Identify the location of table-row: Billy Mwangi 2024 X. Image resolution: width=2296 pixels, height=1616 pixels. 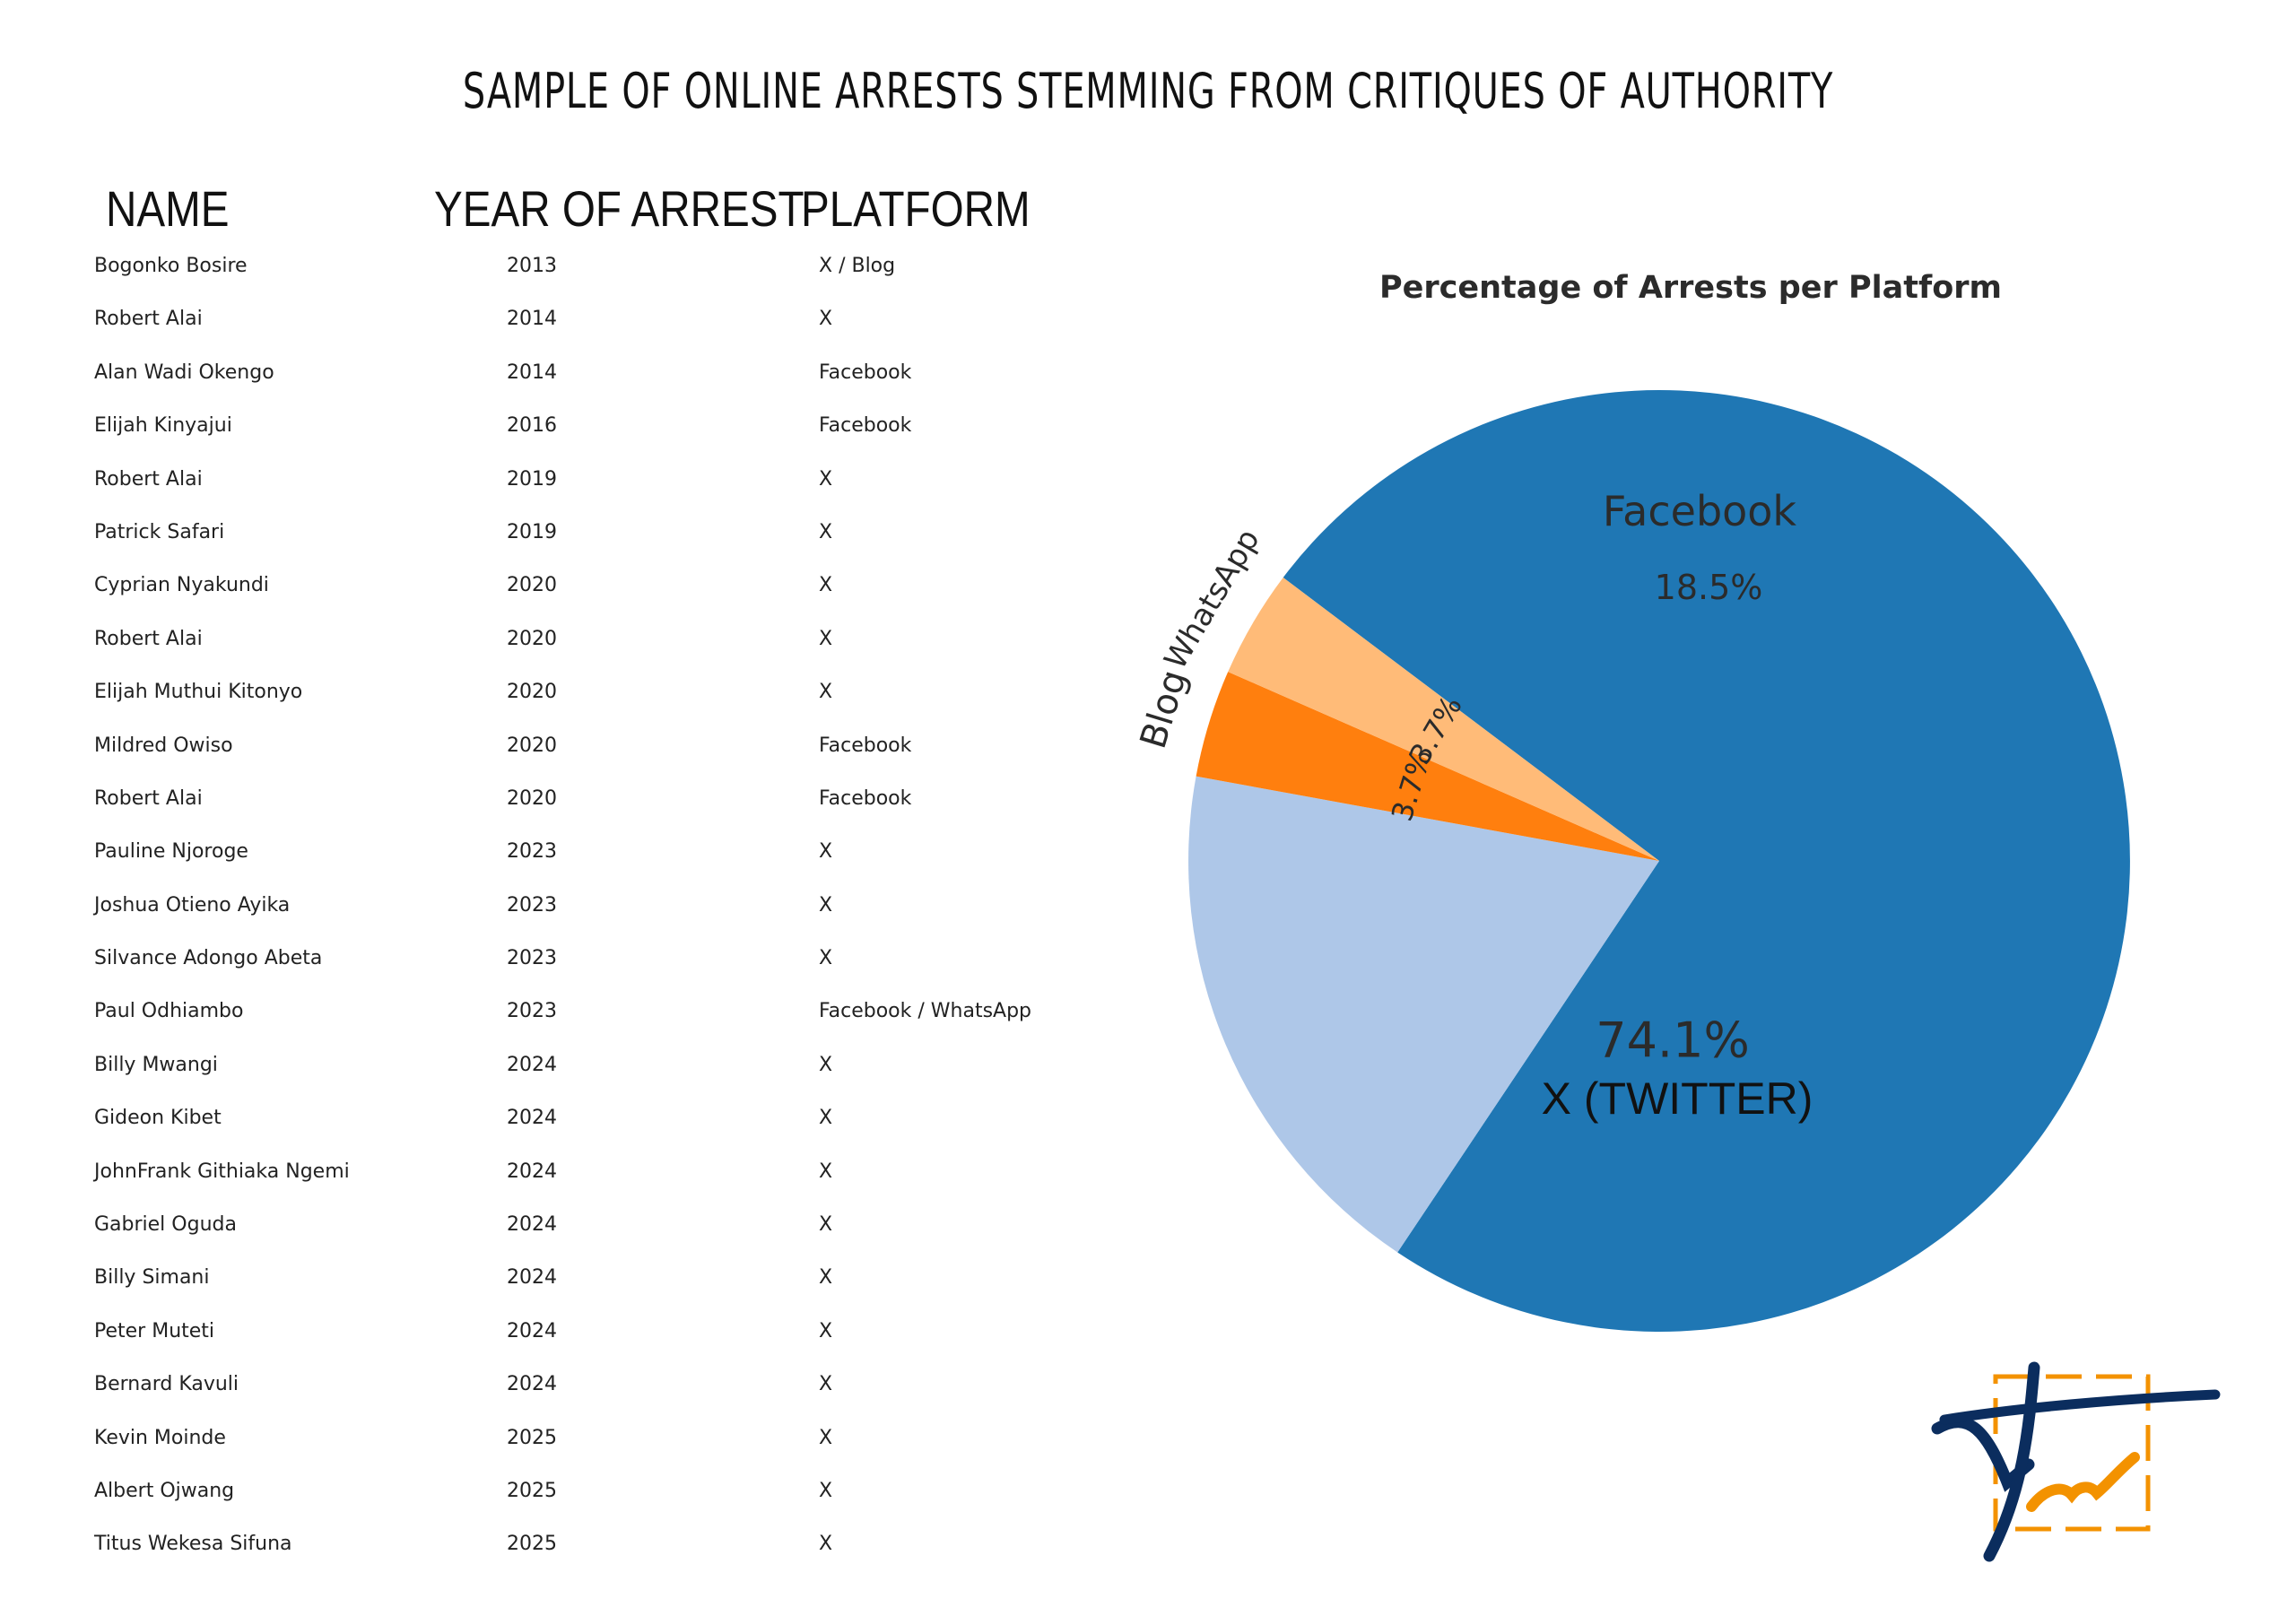
(556, 1069).